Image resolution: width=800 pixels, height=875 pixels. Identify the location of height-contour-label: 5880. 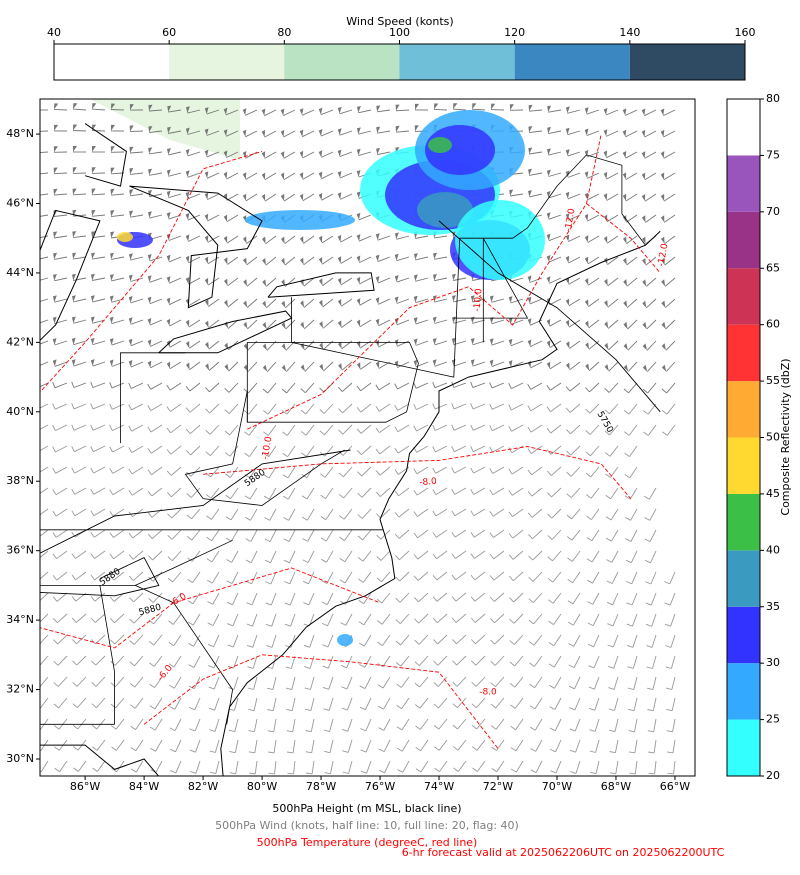
(150, 611).